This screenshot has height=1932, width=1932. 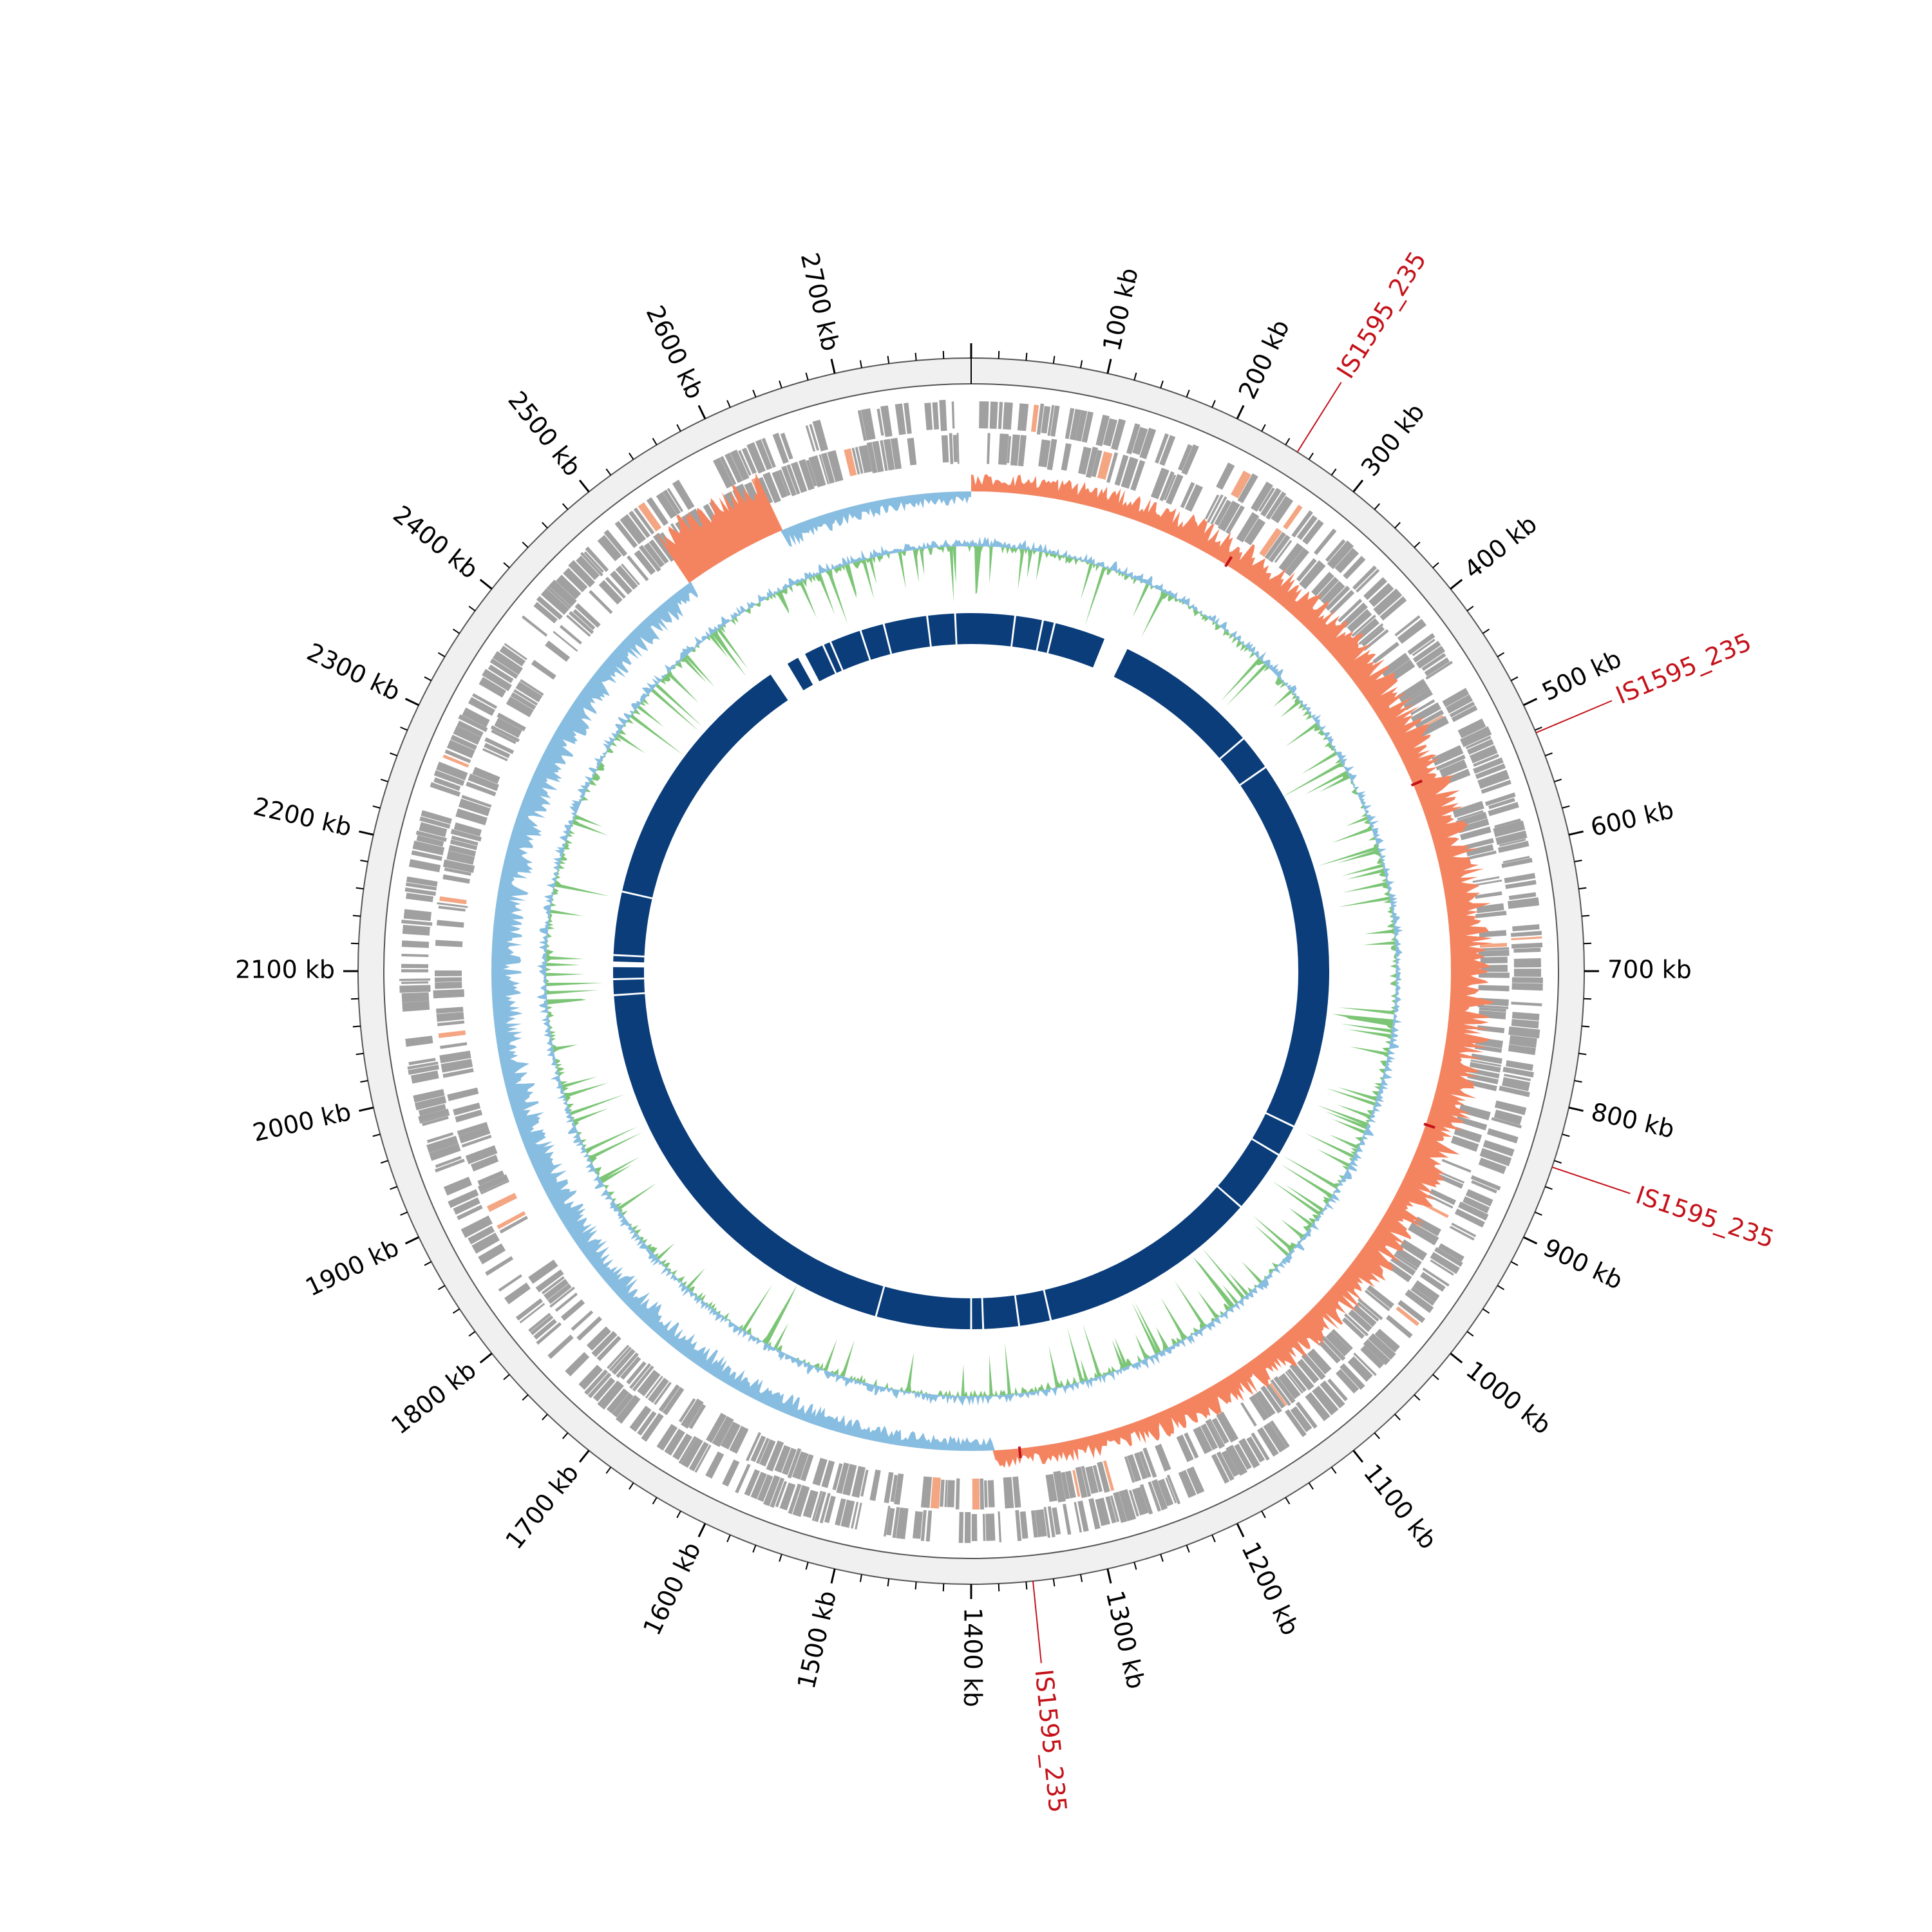 What do you see at coordinates (436, 542) in the screenshot?
I see `tick-label: 2400 kb` at bounding box center [436, 542].